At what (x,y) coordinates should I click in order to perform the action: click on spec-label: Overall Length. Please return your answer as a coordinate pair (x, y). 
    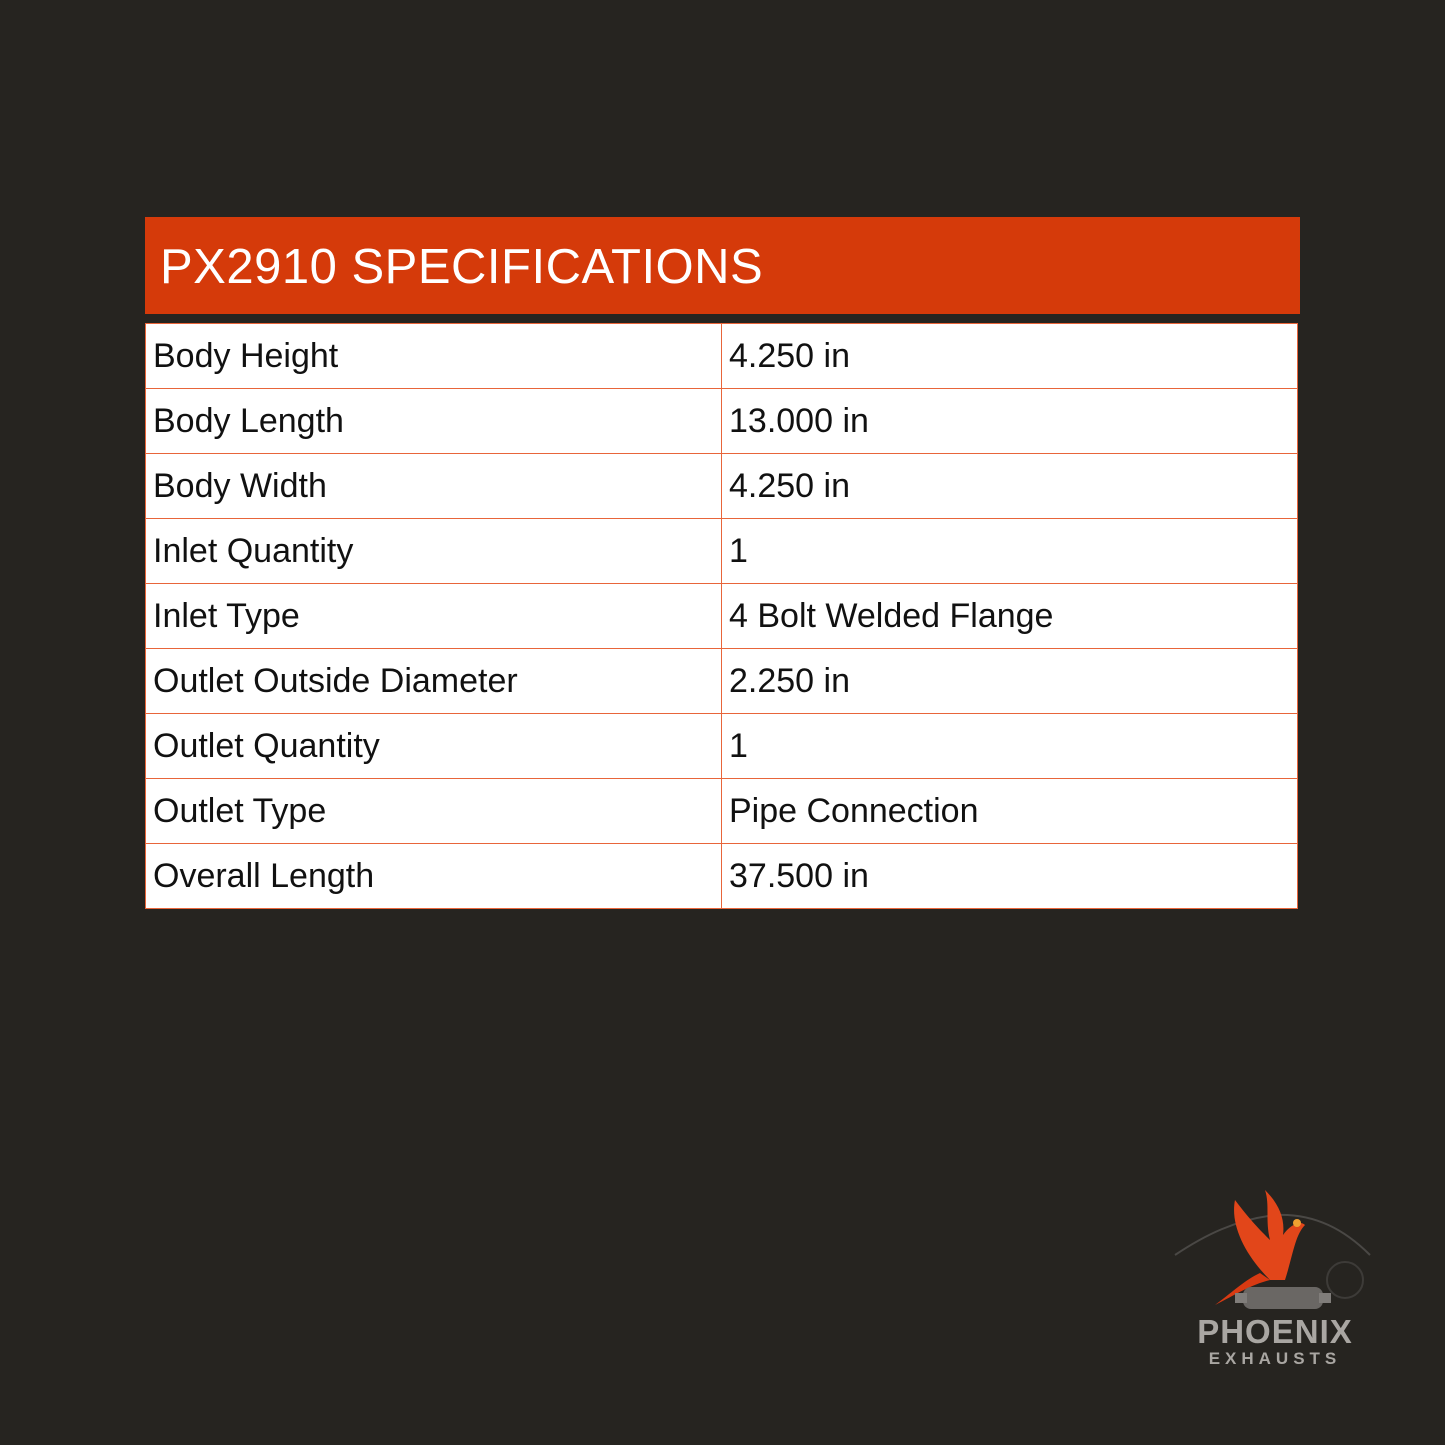
    Looking at the image, I should click on (433, 876).